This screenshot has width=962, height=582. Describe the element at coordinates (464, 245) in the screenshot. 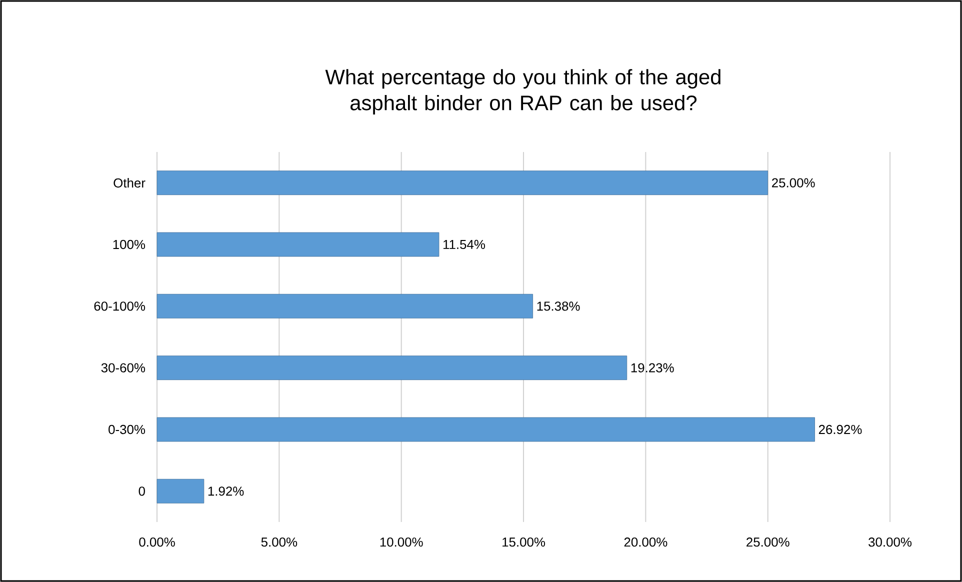

I see `data-label: 11.54%` at that location.